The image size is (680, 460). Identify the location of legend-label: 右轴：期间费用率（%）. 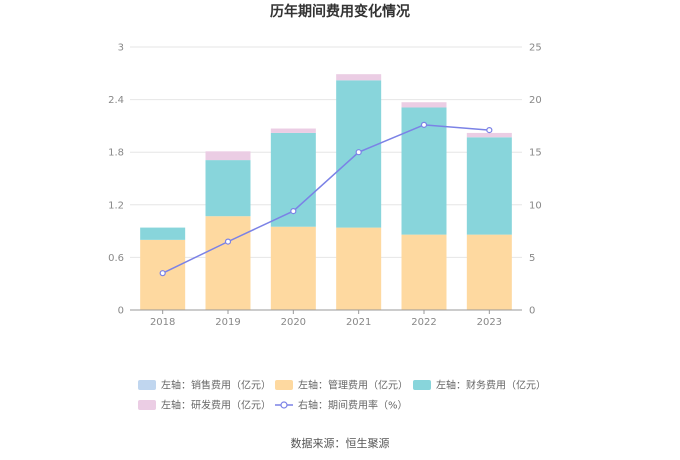
(353, 405).